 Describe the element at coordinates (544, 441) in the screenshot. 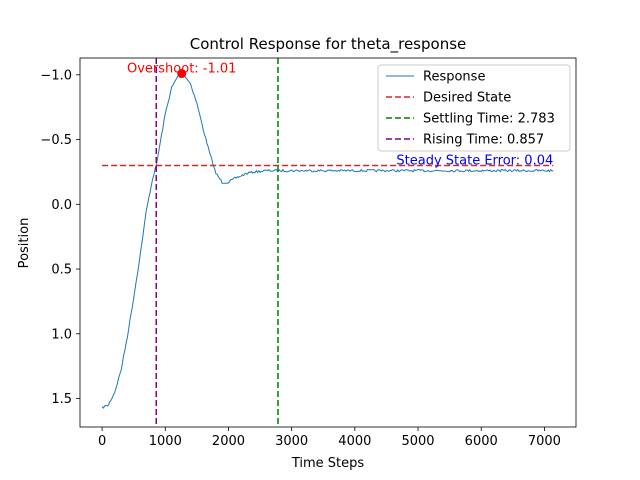

I see `x-tick-label: 7000` at that location.